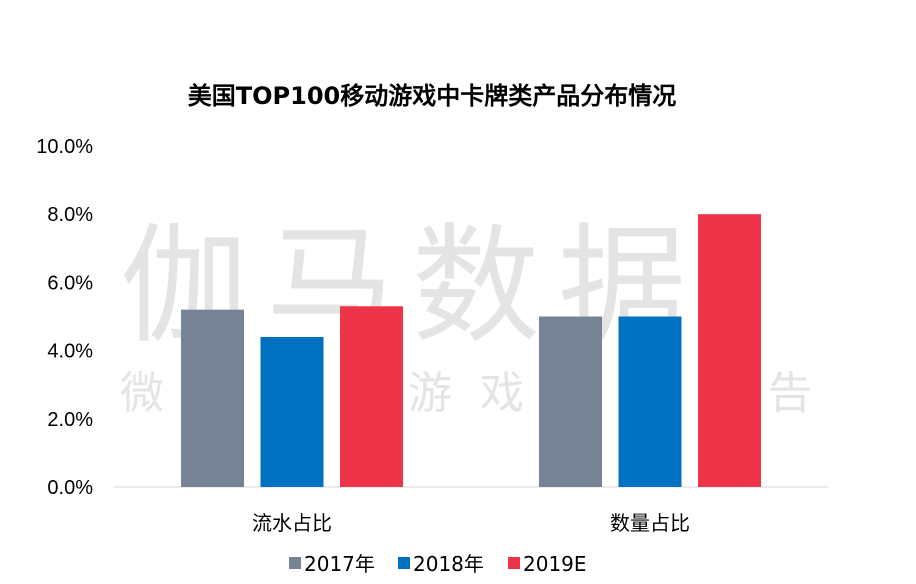  I want to click on y-tick-label: 6.0%, so click(70, 283).